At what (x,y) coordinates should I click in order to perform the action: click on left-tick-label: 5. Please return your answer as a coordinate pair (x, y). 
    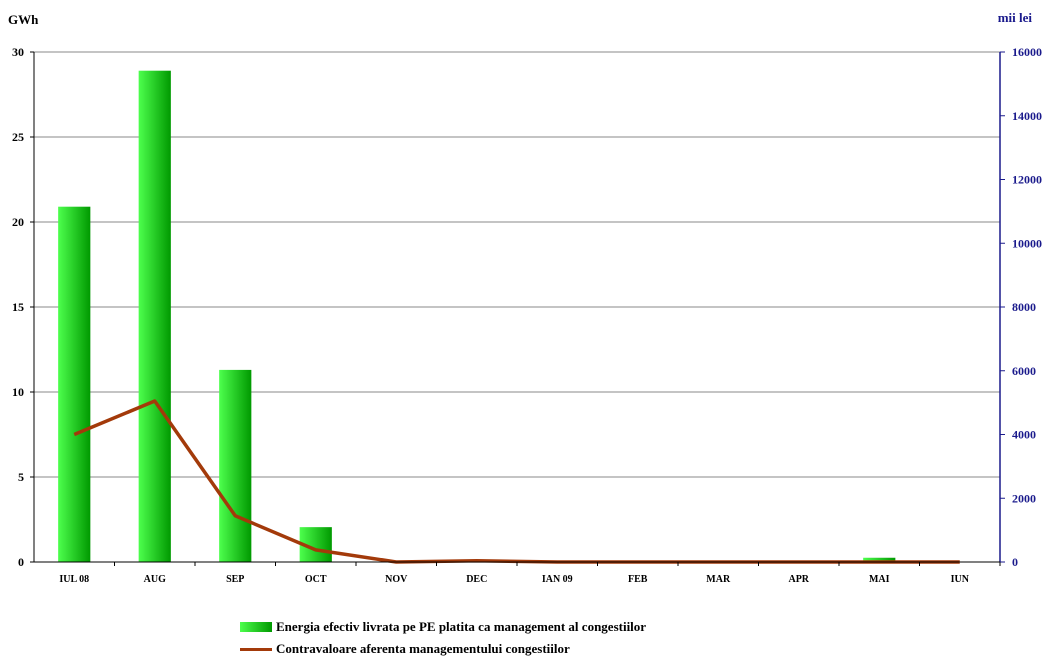
    Looking at the image, I should click on (21, 477).